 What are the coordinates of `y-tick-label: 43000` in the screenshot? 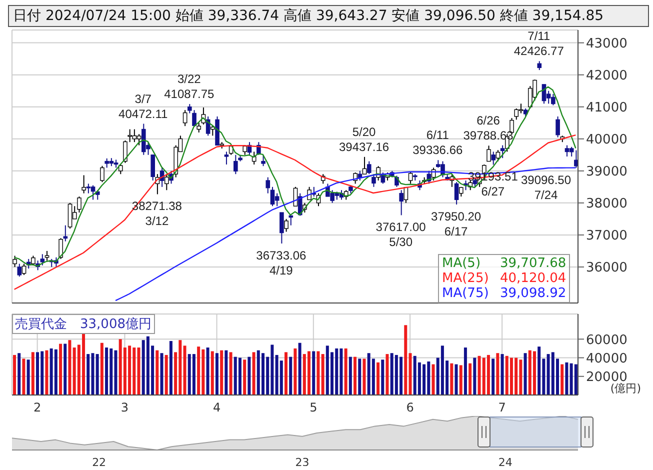 It's located at (607, 44).